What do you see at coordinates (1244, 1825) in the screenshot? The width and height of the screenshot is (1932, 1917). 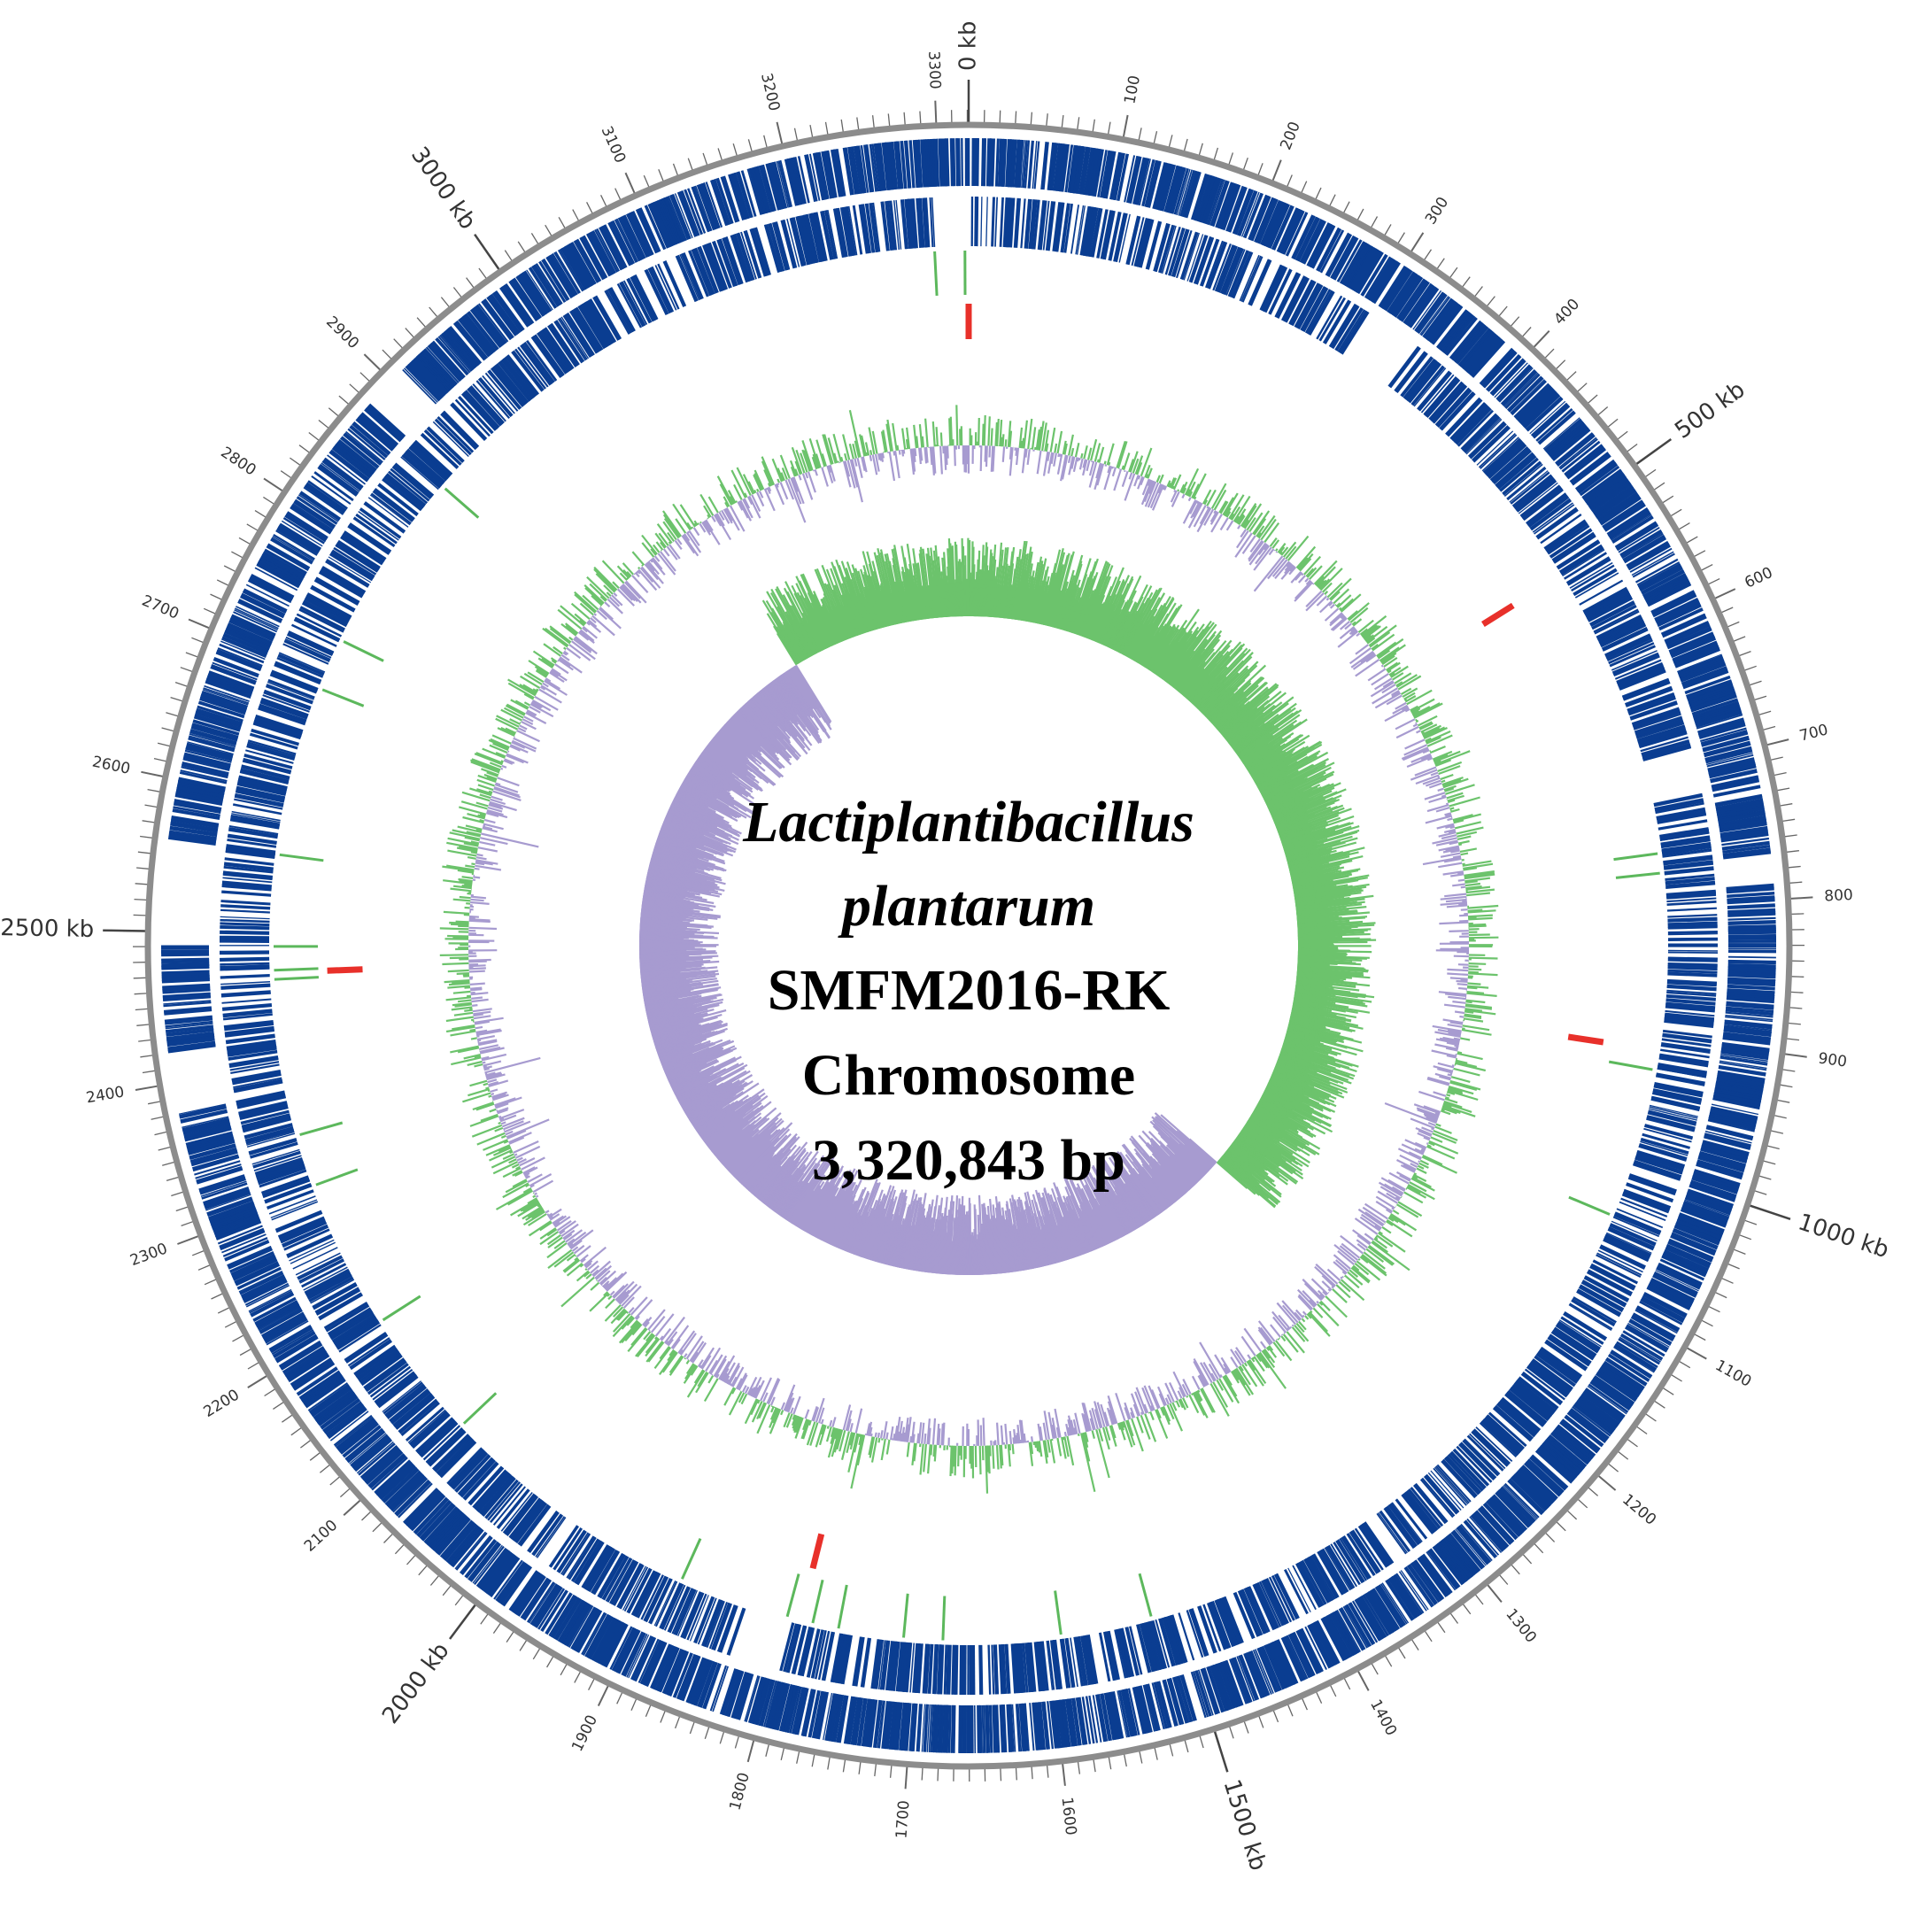 I see `scale-label-major: 1500 kb` at bounding box center [1244, 1825].